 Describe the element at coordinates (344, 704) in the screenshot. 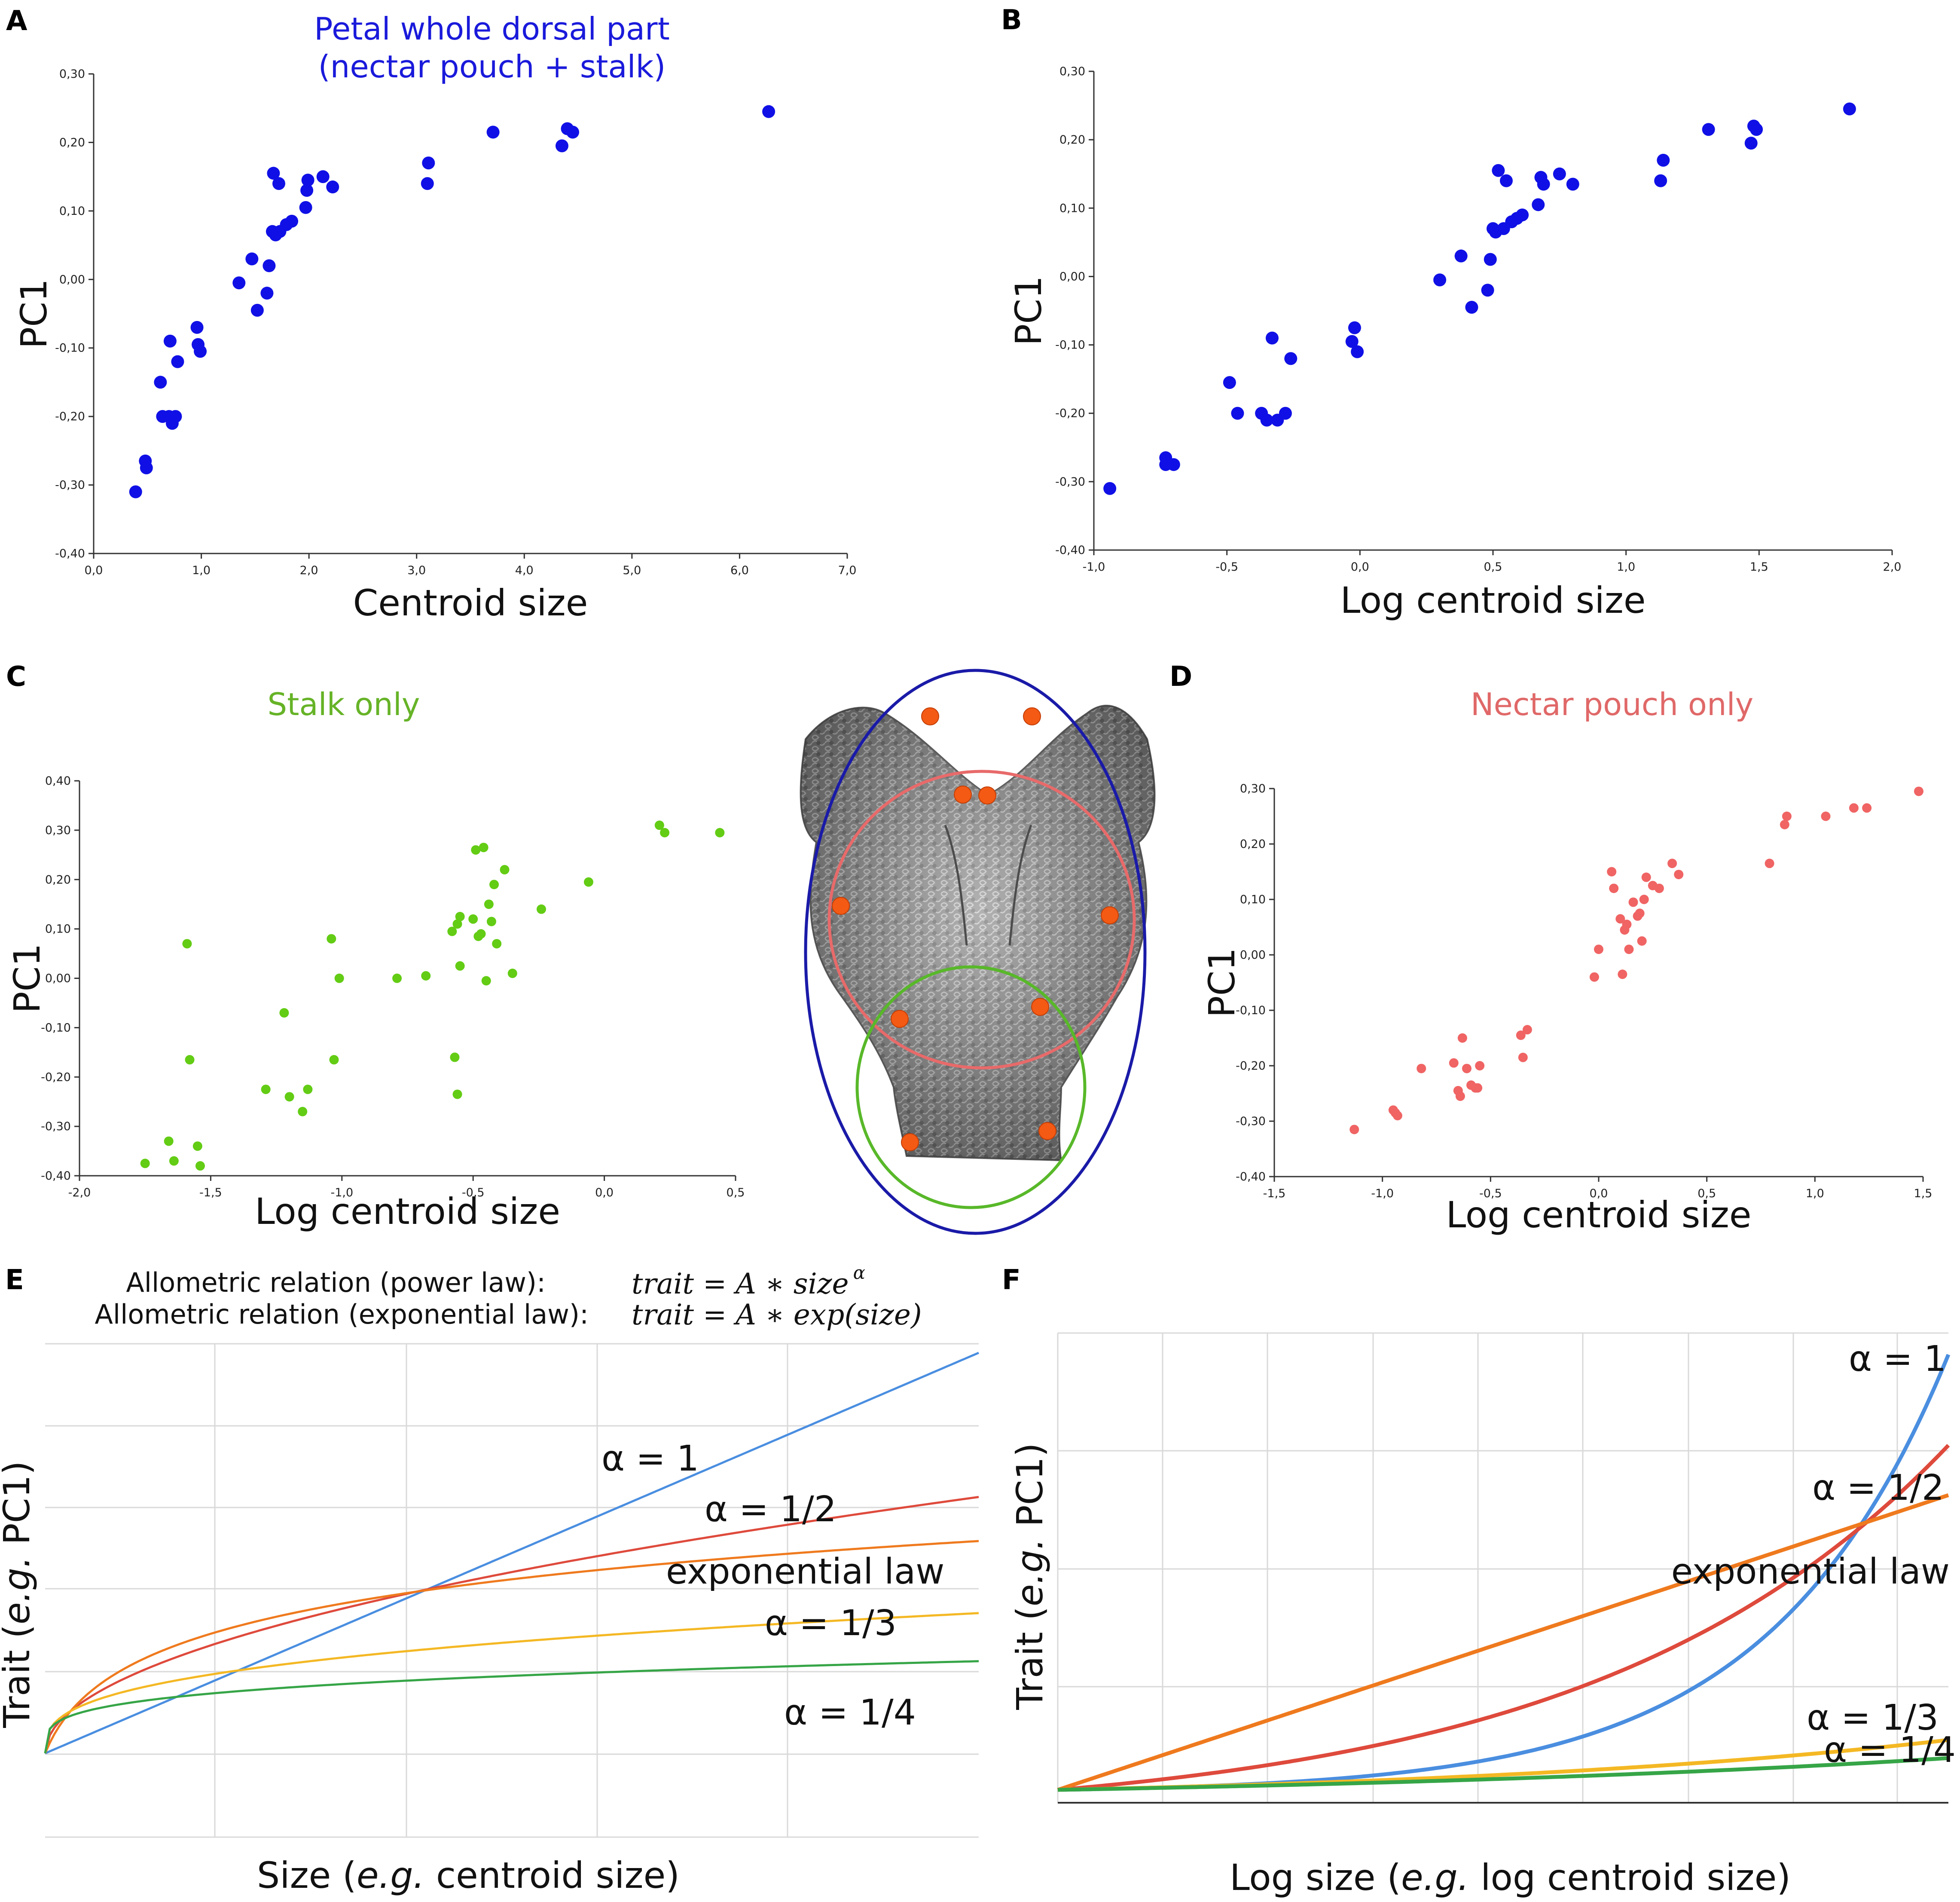

I see `chart-title: Stalk only` at that location.